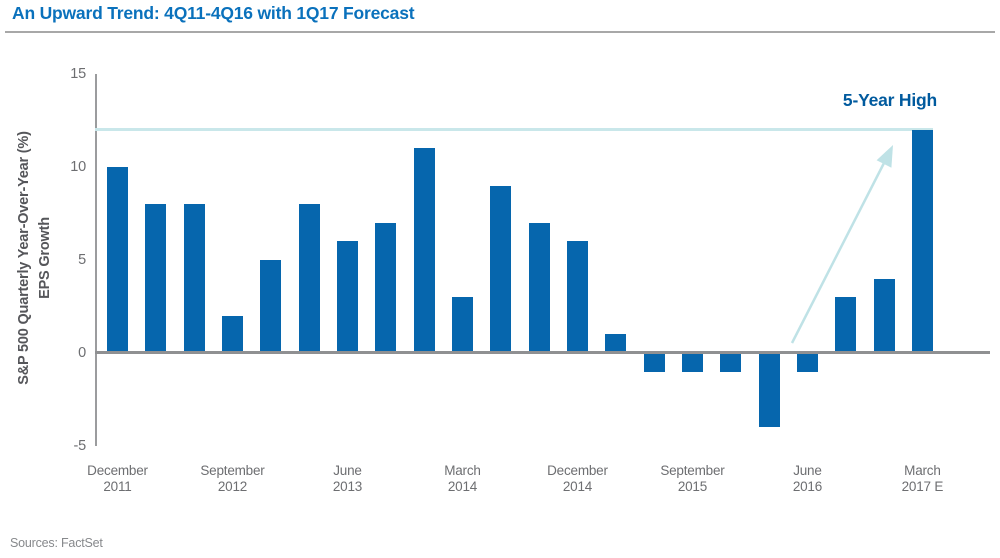 The image size is (1000, 558). What do you see at coordinates (96, 260) in the screenshot?
I see `y-axis-line` at bounding box center [96, 260].